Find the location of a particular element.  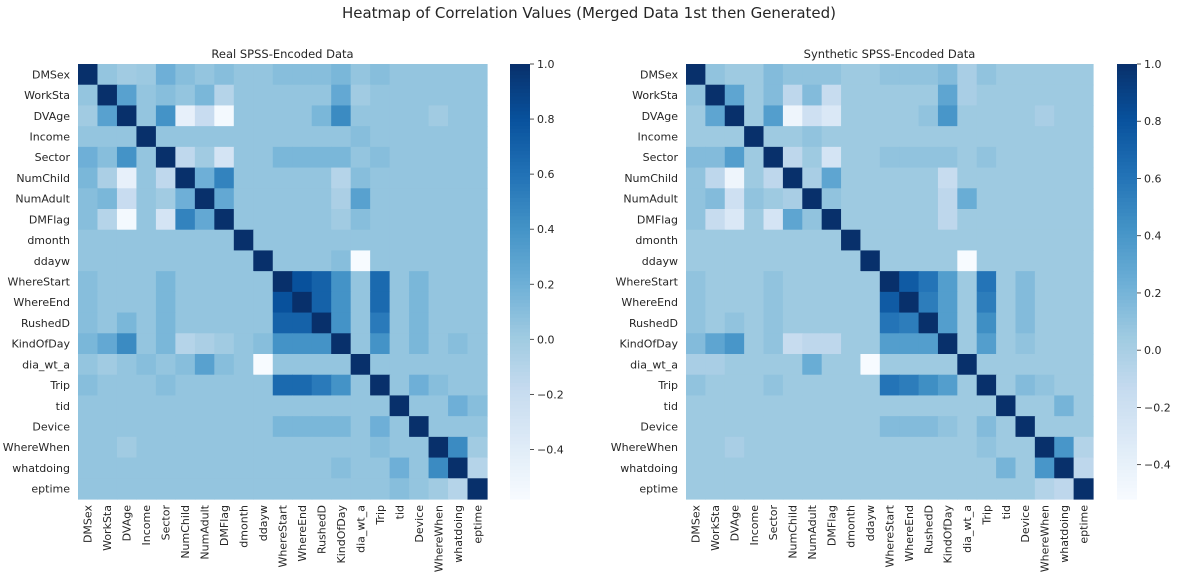

x-tick-label: WhereStart is located at coordinates (283, 535).